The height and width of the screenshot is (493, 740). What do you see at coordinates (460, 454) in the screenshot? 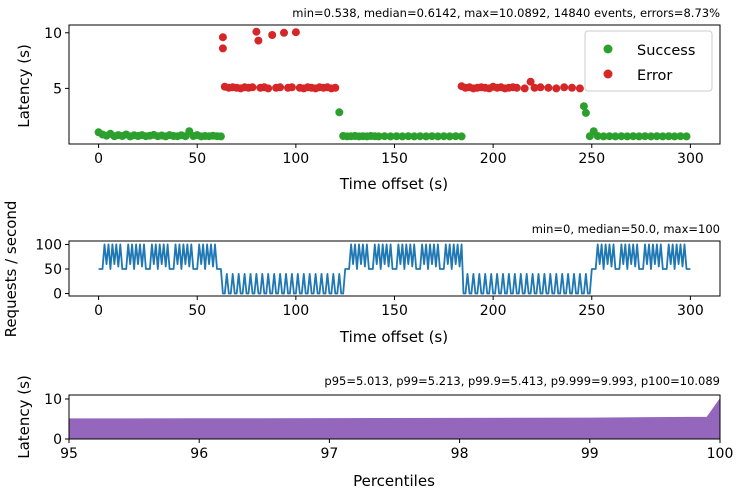
I see `percentile-x-tick-label: 98` at bounding box center [460, 454].